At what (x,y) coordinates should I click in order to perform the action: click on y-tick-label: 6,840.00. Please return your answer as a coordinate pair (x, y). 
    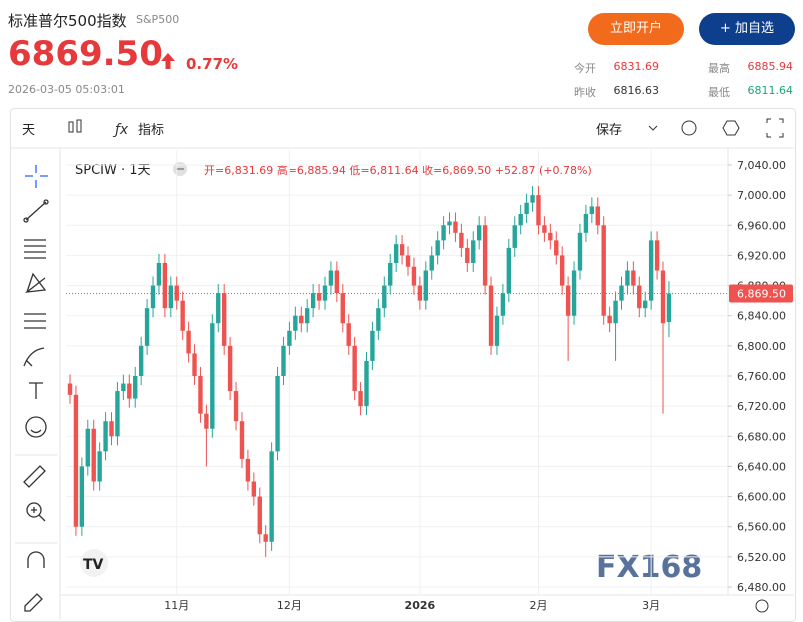
    Looking at the image, I should click on (761, 316).